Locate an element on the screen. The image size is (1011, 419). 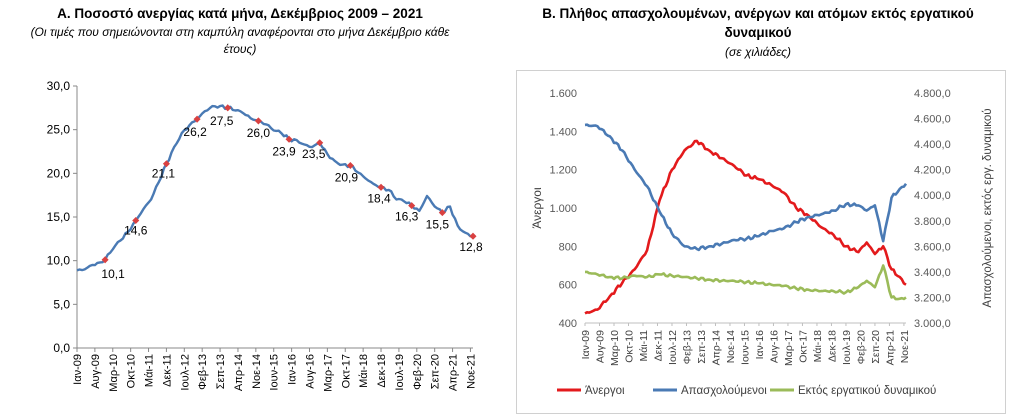
chart-b-right-axis-title: Απασχολούμενοι, εκτός εργ. δυναμικού is located at coordinates (988, 207).